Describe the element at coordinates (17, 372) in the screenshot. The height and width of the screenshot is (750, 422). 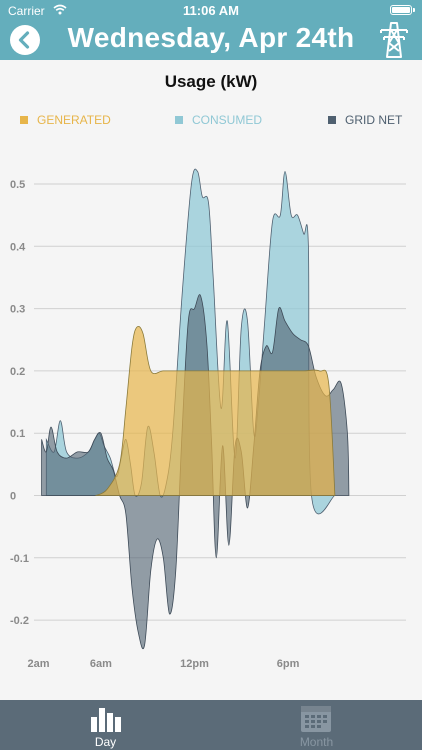
I see `y-tick-label: 0.2` at that location.